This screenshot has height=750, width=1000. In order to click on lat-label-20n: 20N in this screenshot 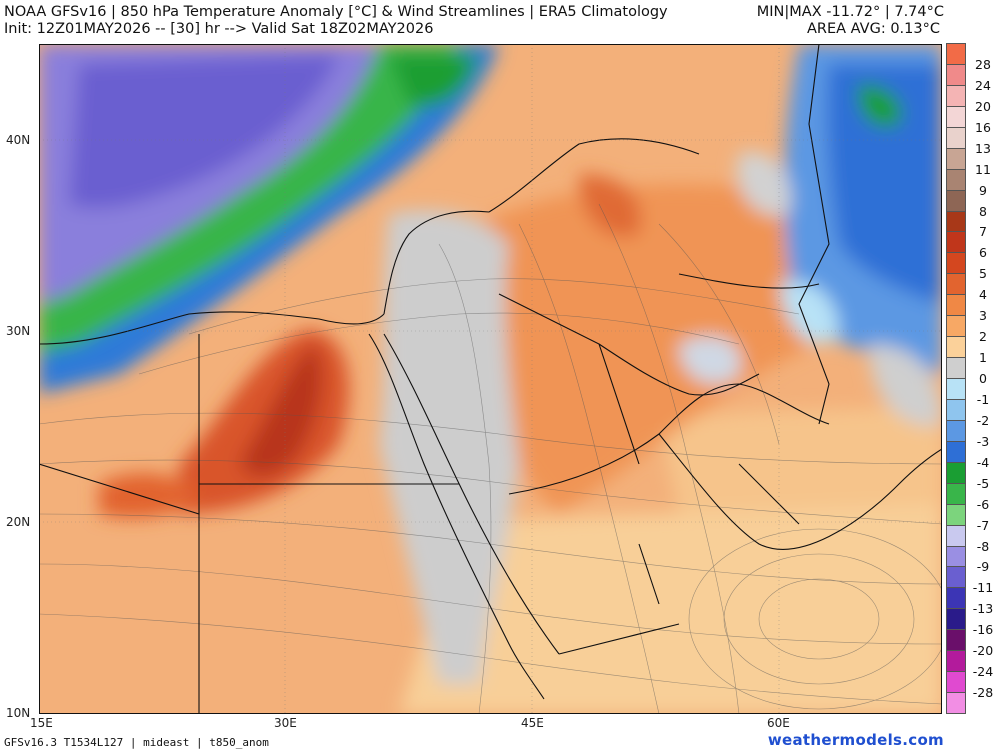, I will do `click(18, 522)`.